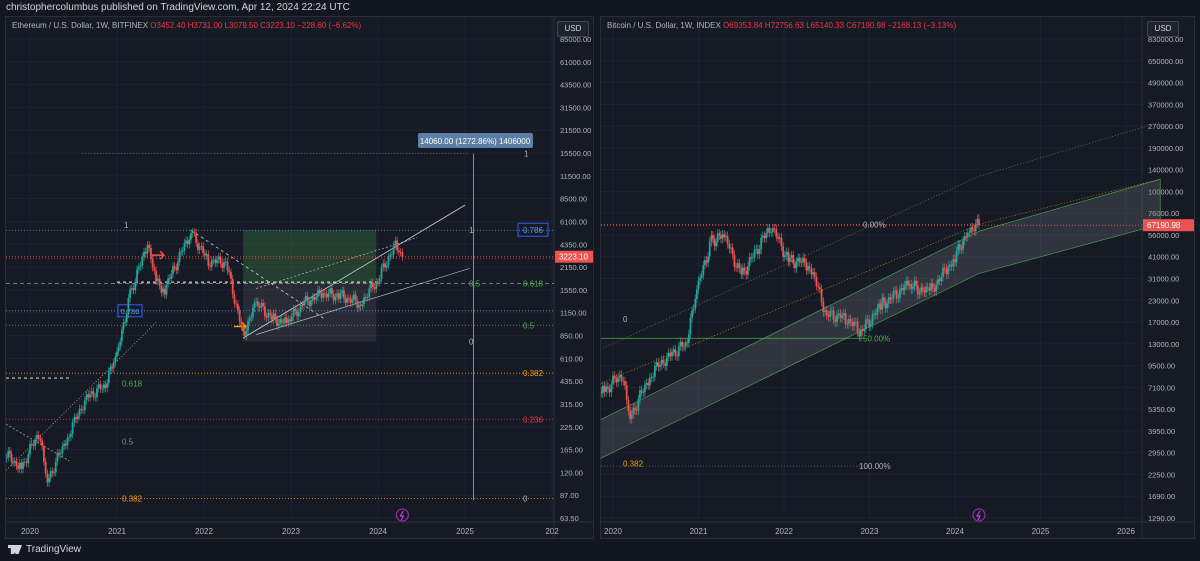 The height and width of the screenshot is (561, 1200). What do you see at coordinates (1041, 531) in the screenshot?
I see `x-tick-label: 2025` at bounding box center [1041, 531].